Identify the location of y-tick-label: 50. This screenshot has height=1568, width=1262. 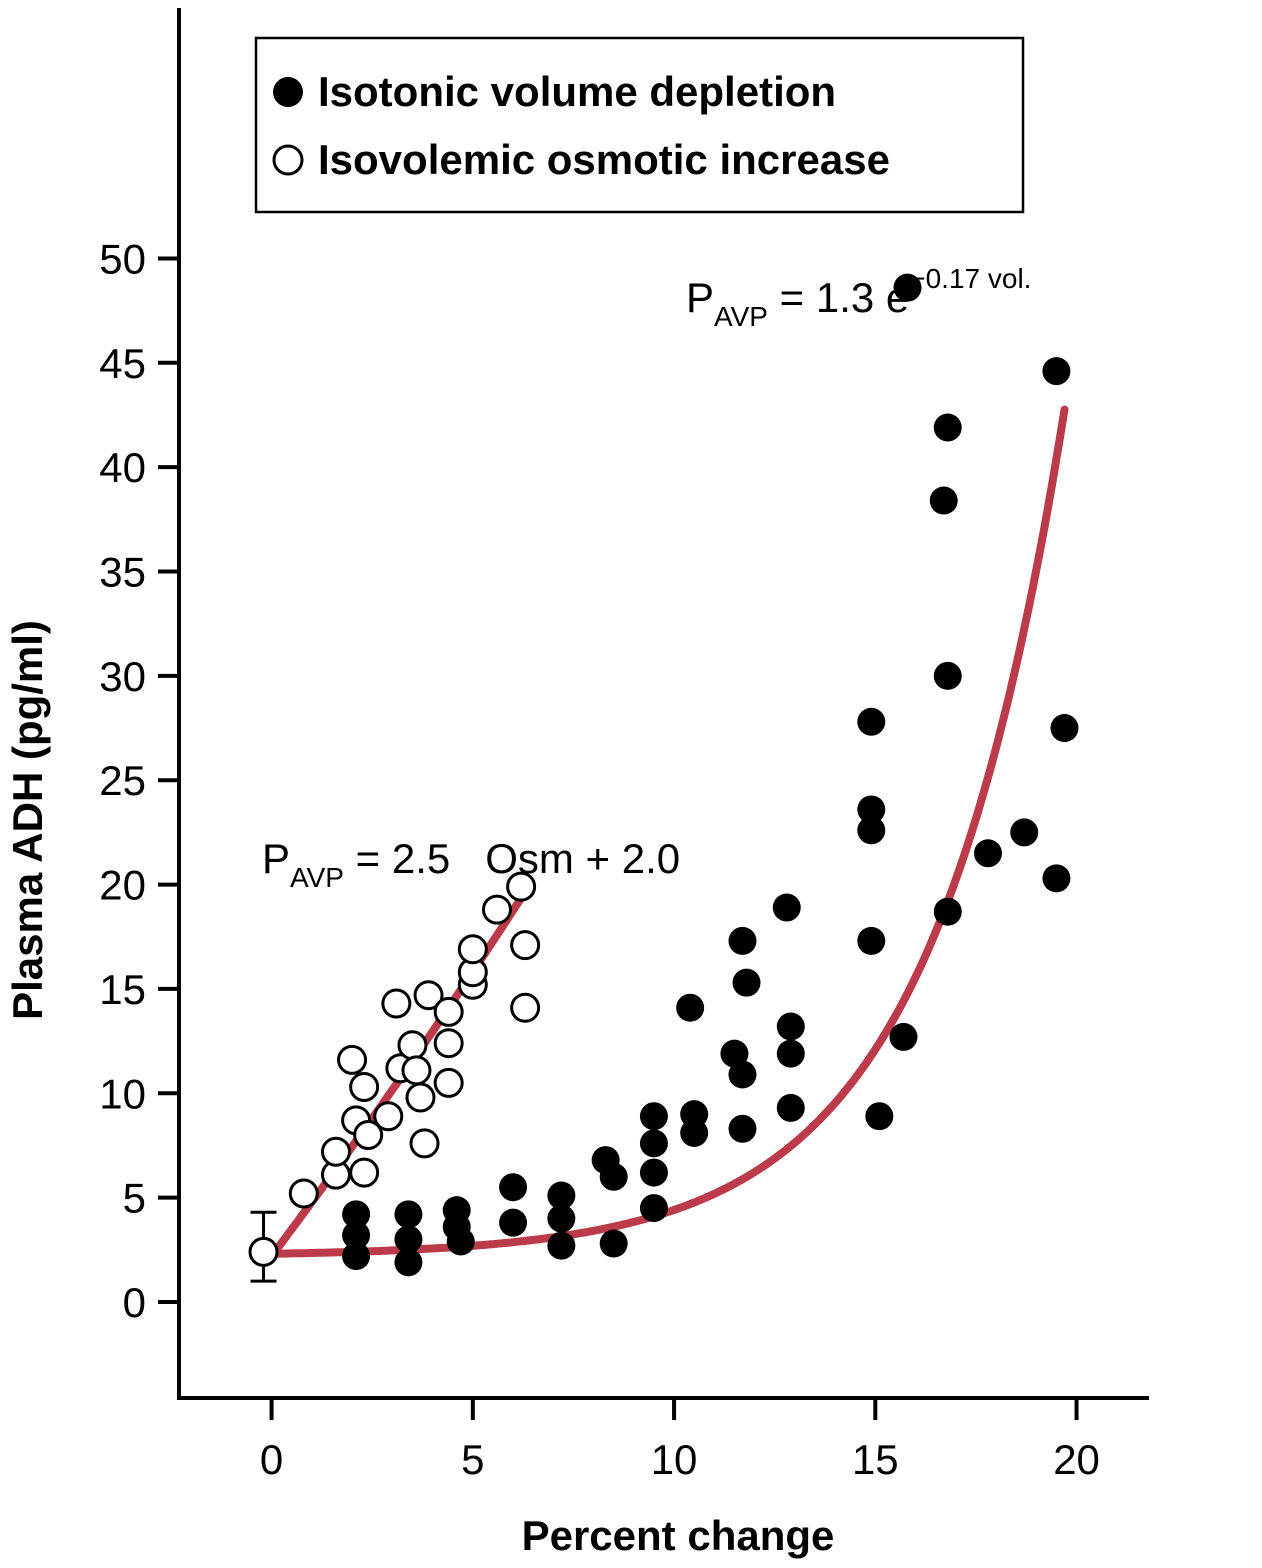
(122, 258).